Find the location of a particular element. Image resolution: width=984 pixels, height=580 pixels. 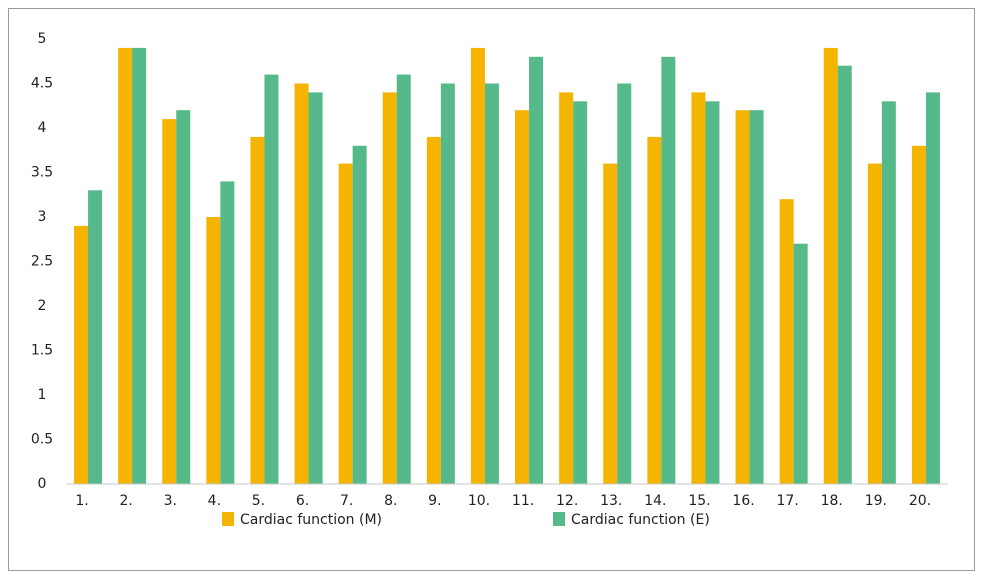

x-tick-label: 3. is located at coordinates (170, 501).